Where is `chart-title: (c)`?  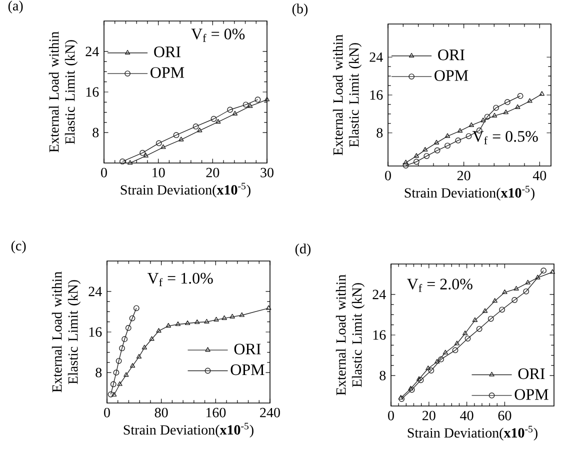
chart-title: (c) is located at coordinates (18, 247).